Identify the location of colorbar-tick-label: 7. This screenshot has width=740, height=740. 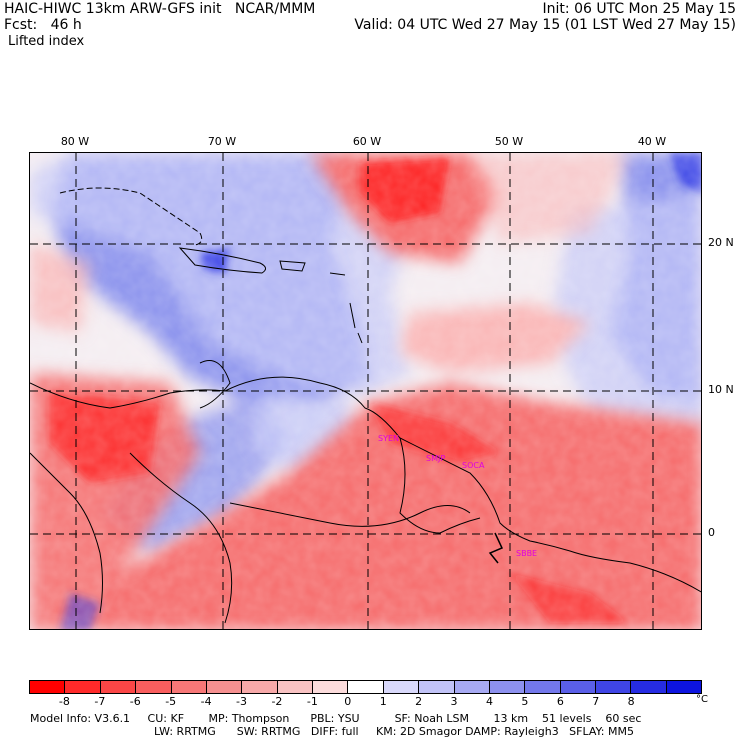
(596, 701).